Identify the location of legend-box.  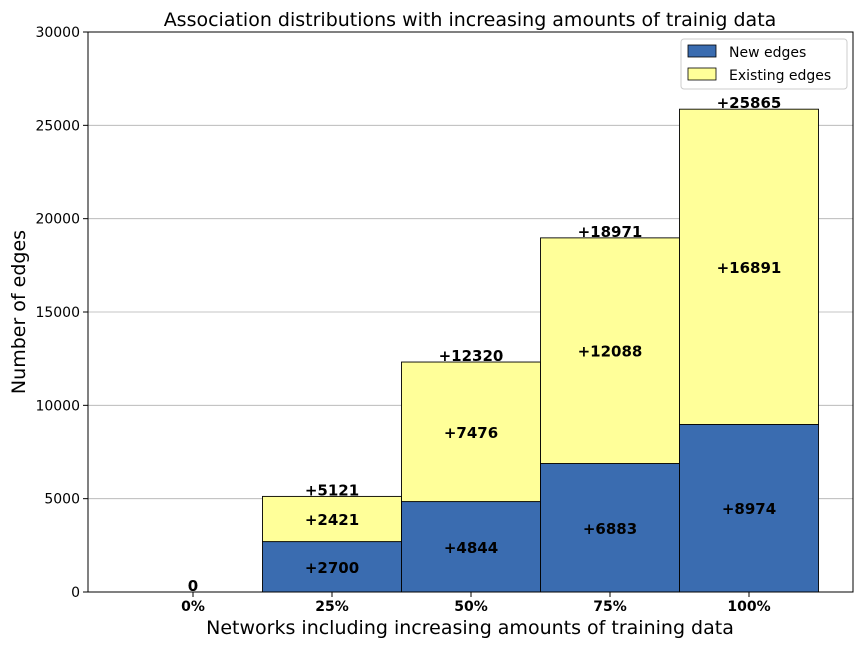
(764, 64).